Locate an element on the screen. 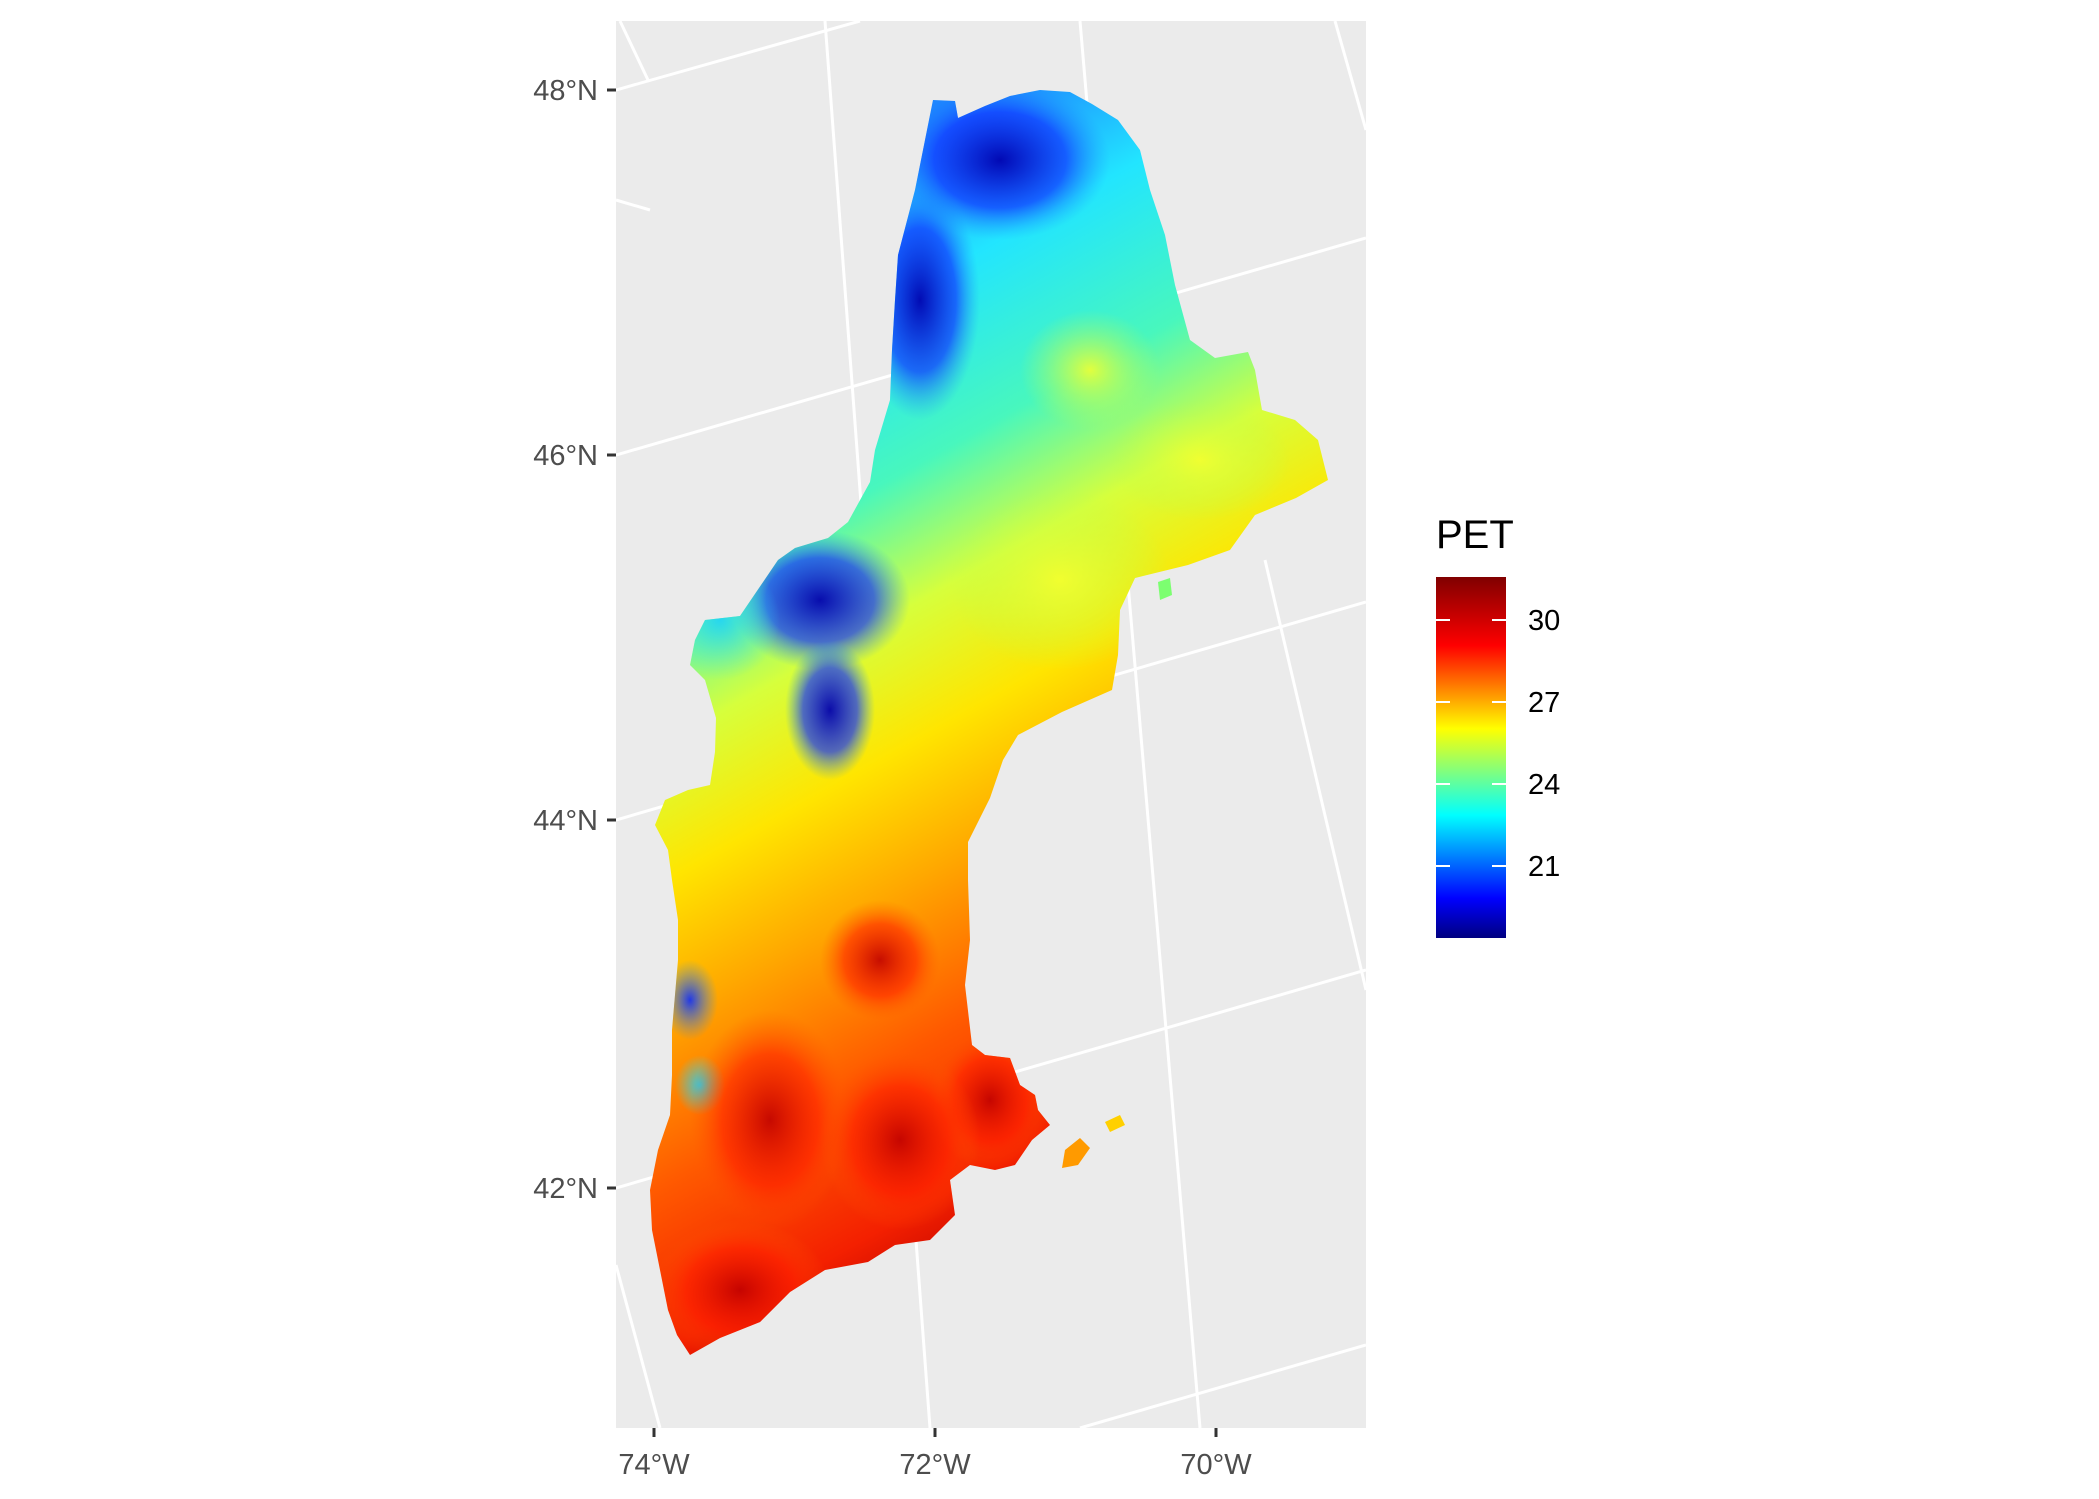 Image resolution: width=2099 pixels, height=1499 pixels. legend: PET 30 27 24 21 is located at coordinates (1498, 725).